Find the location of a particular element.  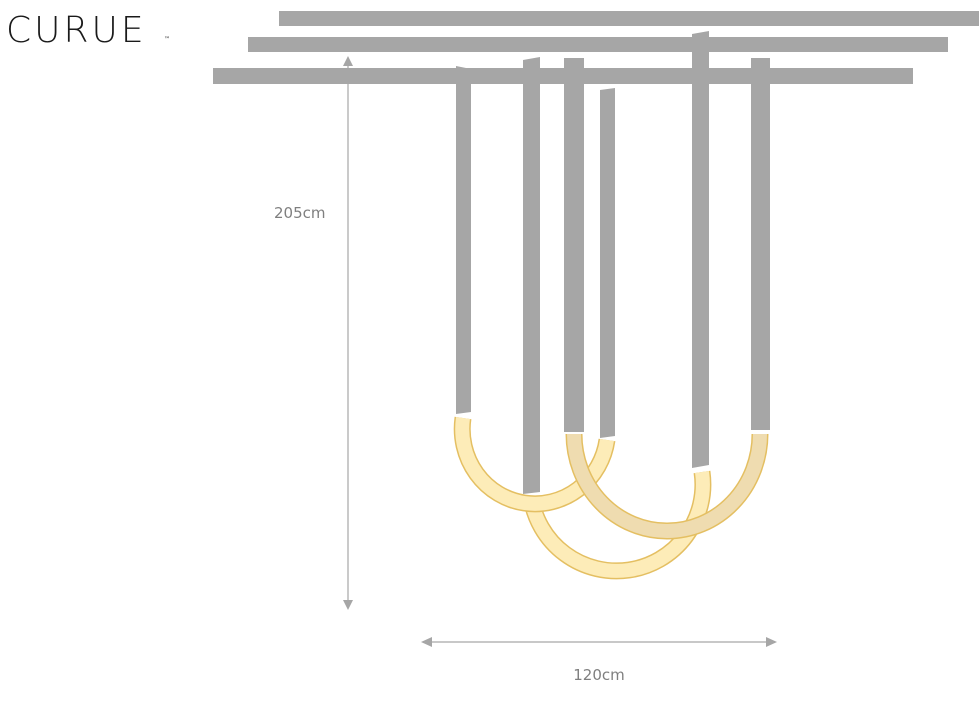

width-dimension is located at coordinates (599, 642).